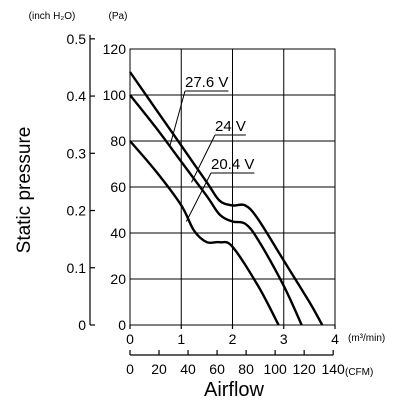 This screenshot has height=406, width=412. Describe the element at coordinates (118, 233) in the screenshot. I see `y-tick-label: 40` at that location.